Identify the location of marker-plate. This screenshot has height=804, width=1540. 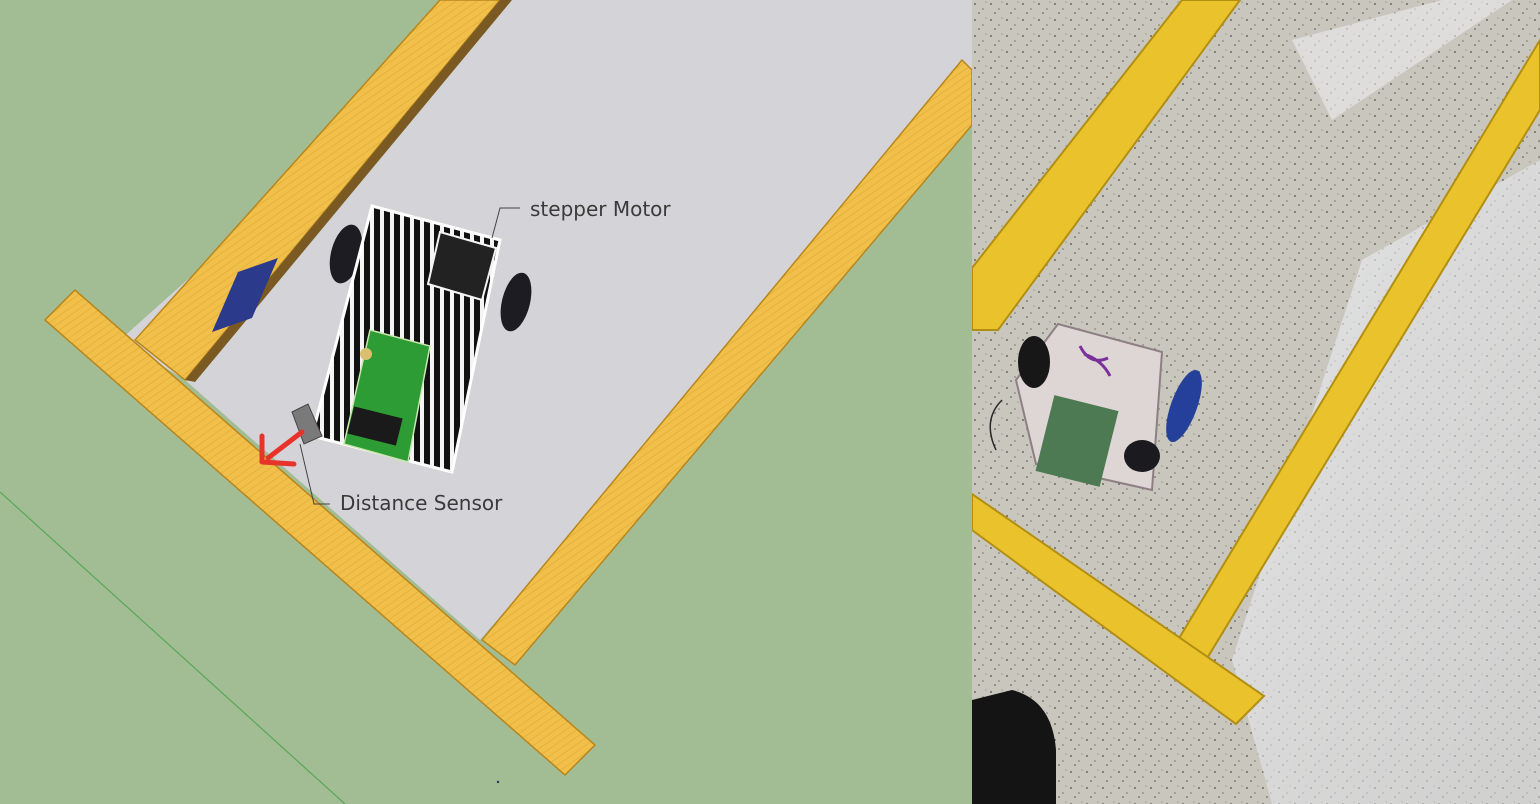
(245, 295).